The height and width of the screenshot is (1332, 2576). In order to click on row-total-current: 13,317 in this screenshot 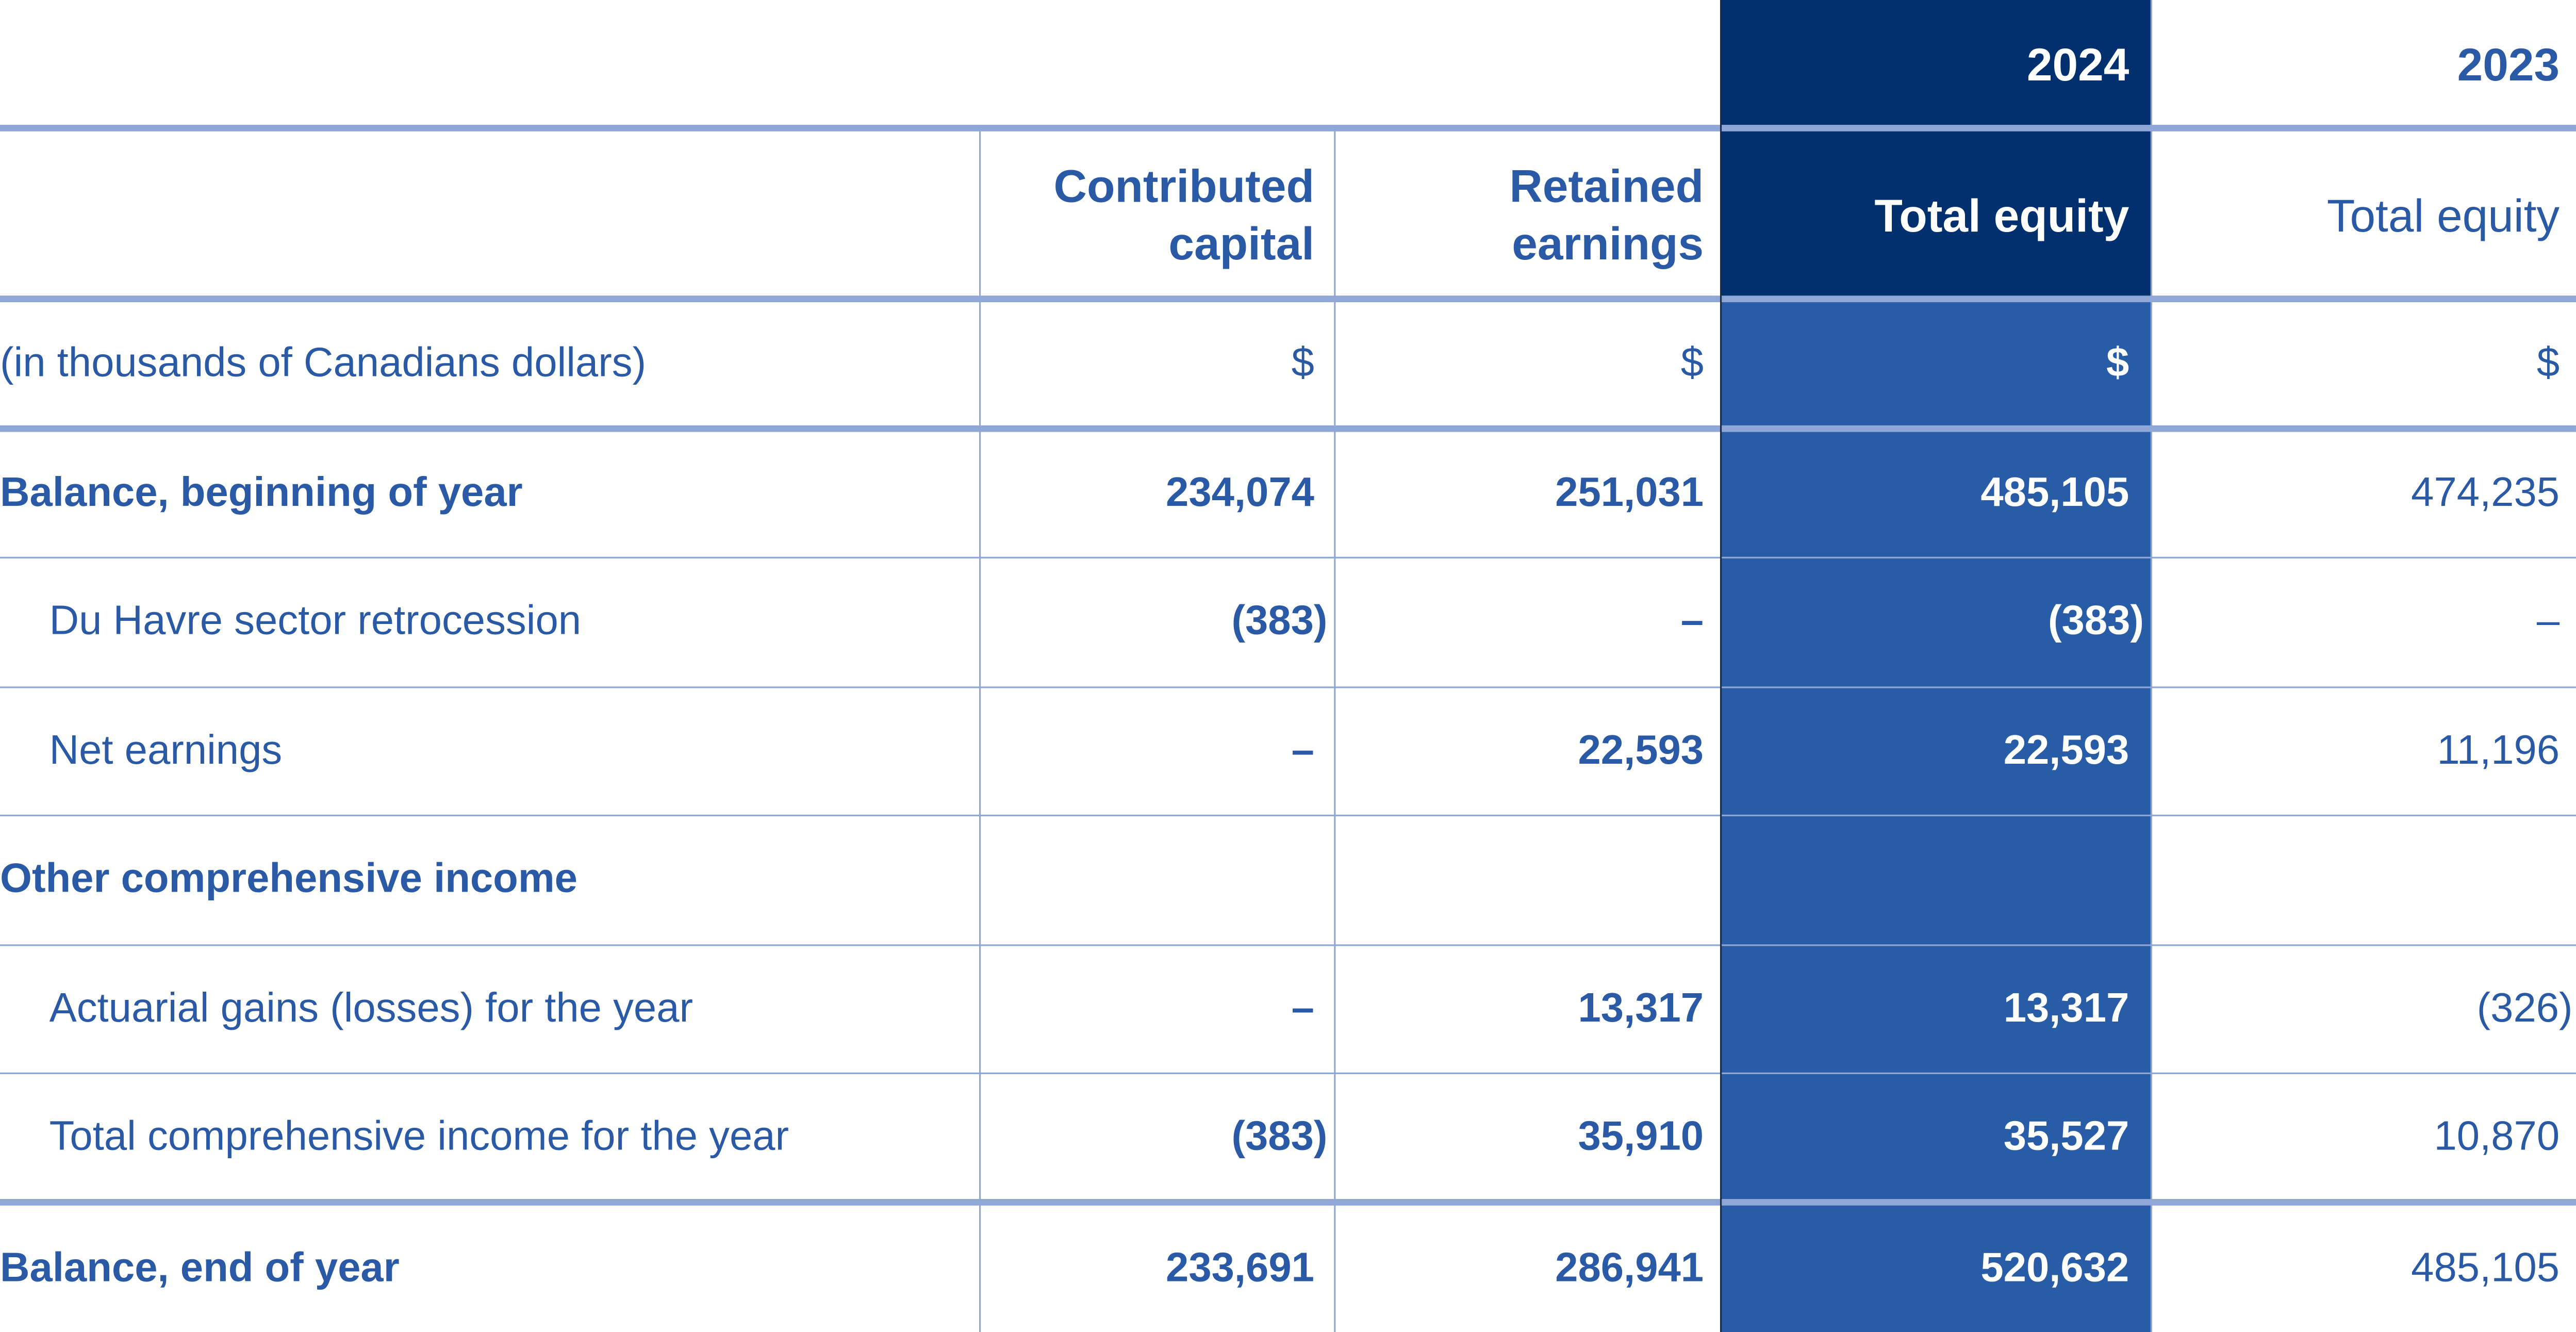, I will do `click(2066, 1009)`.